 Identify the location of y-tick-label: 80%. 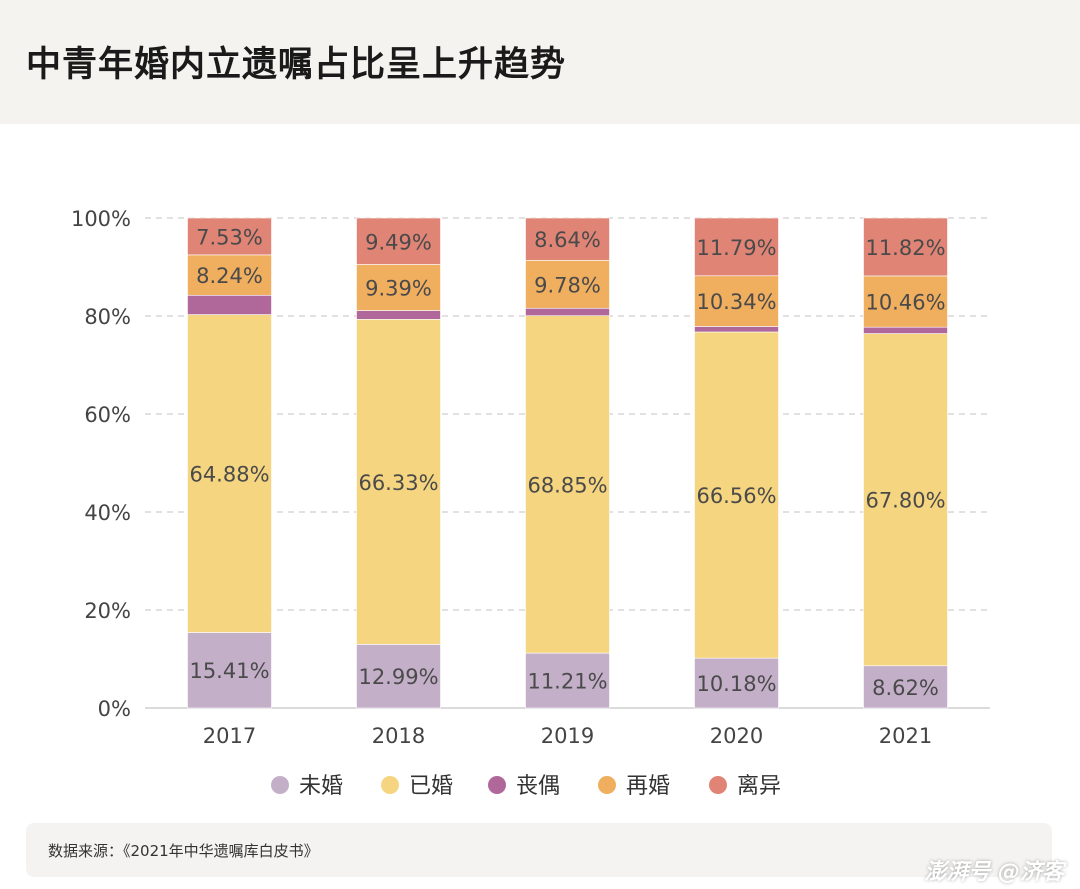
(107, 317).